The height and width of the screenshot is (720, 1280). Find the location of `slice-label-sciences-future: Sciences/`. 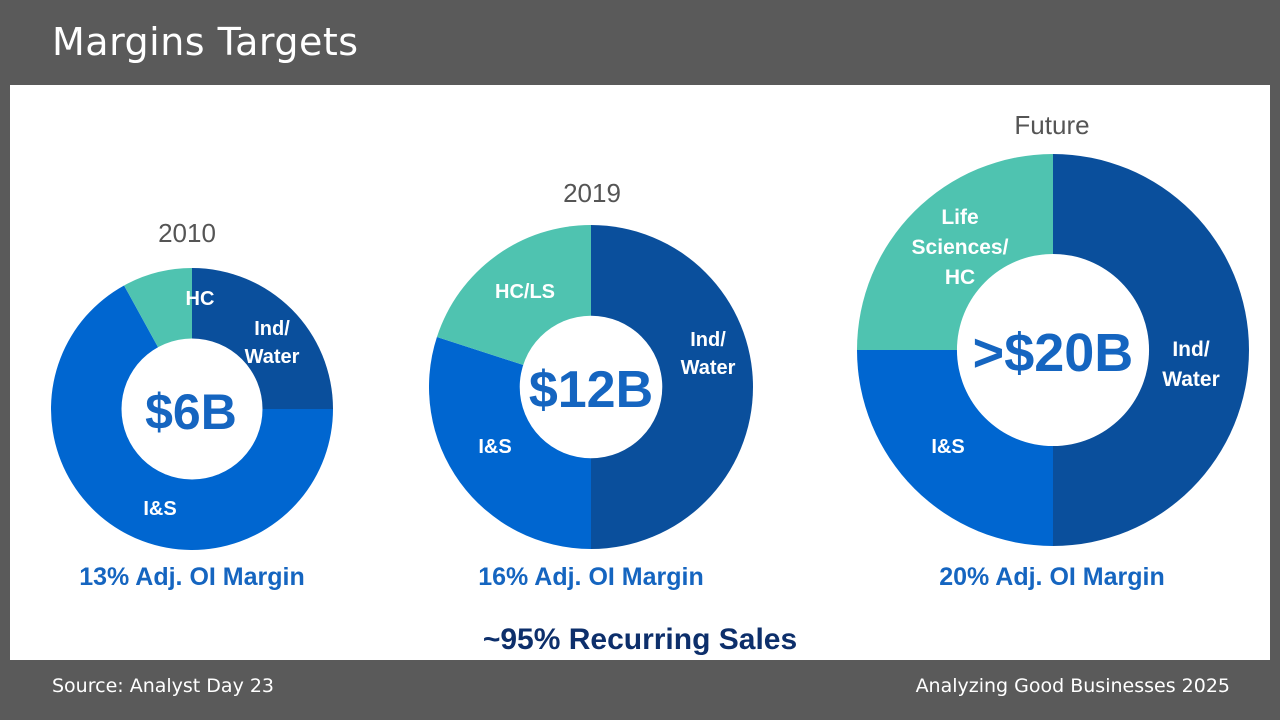

slice-label-sciences-future: Sciences/ is located at coordinates (960, 247).